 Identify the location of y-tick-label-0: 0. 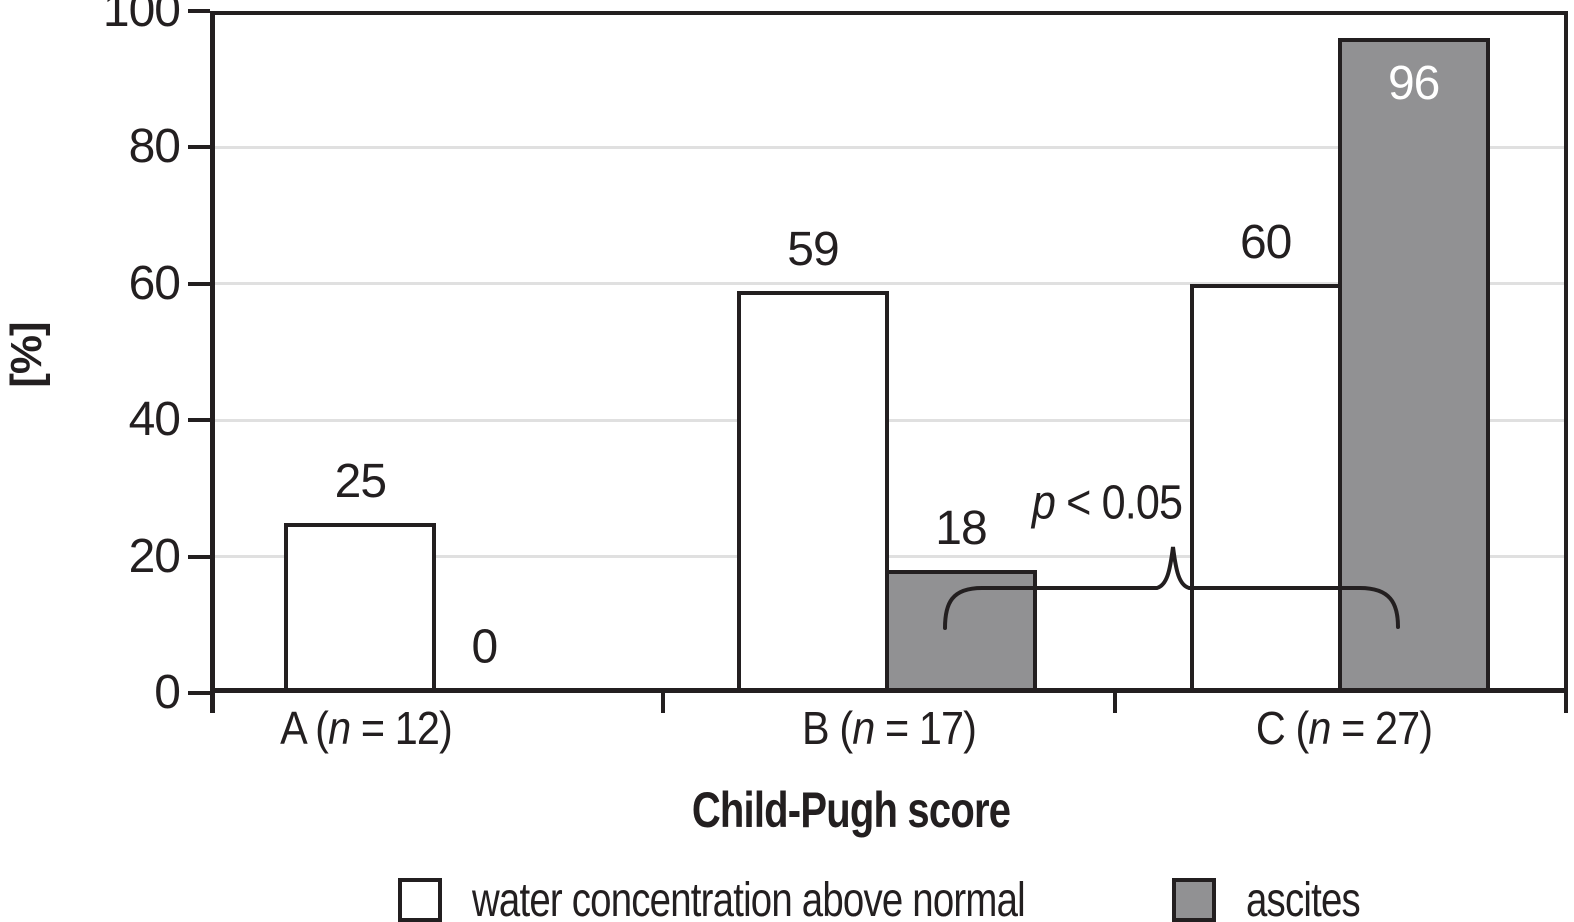
(167, 692).